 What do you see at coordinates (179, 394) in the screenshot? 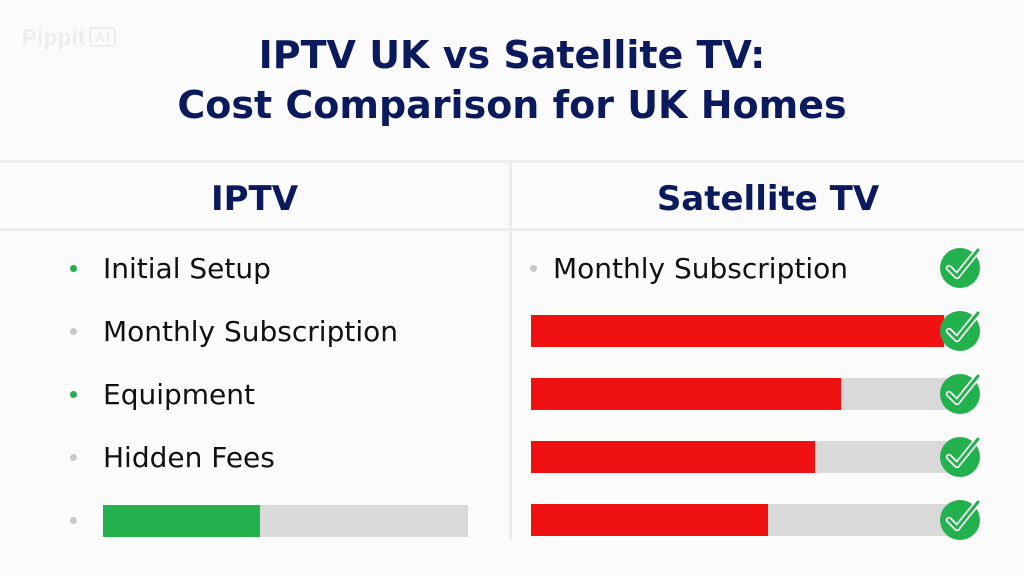
I see `iptv-item-label: Equipment` at bounding box center [179, 394].